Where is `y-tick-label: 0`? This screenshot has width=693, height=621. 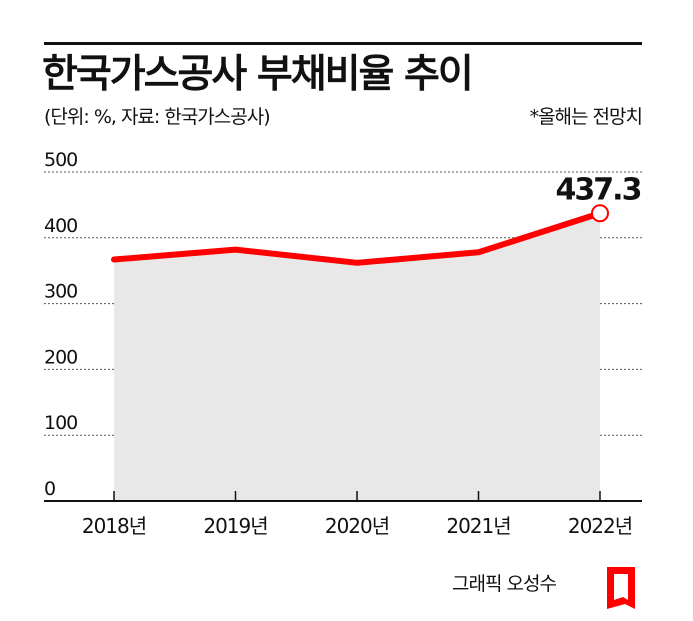
y-tick-label: 0 is located at coordinates (49, 489).